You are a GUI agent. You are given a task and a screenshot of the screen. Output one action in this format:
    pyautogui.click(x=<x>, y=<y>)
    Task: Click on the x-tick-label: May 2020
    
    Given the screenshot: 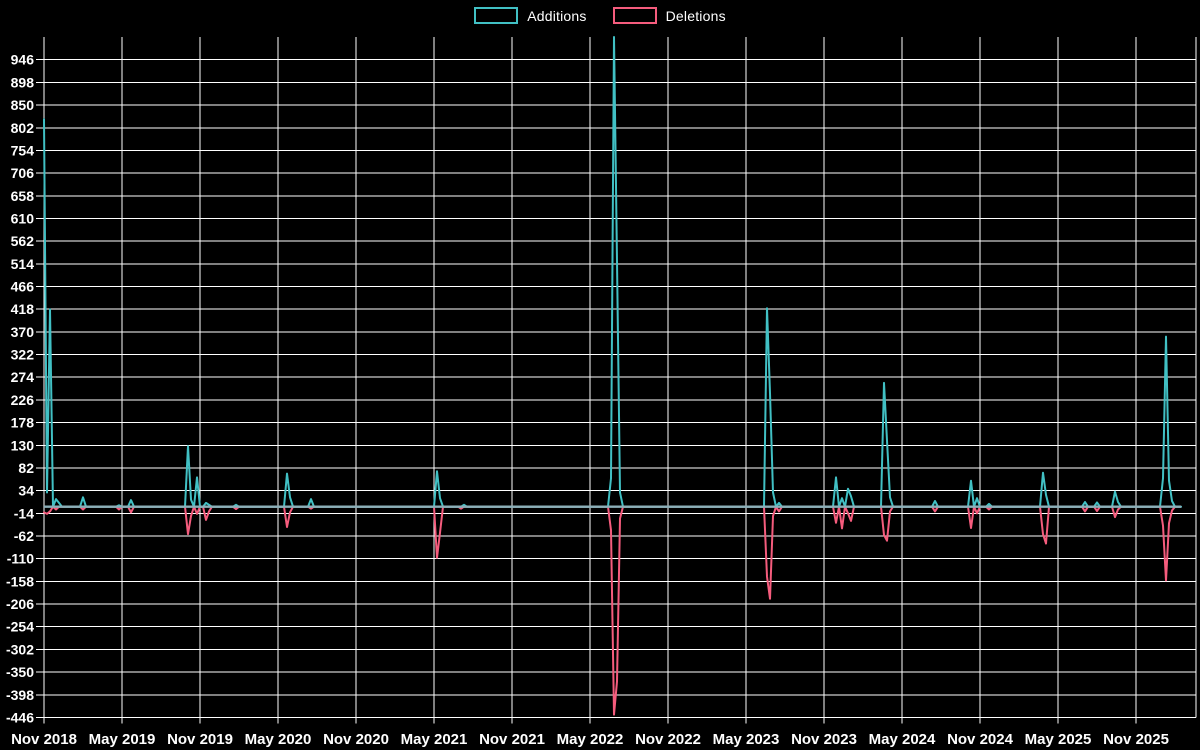 What is the action you would take?
    pyautogui.click(x=278, y=739)
    